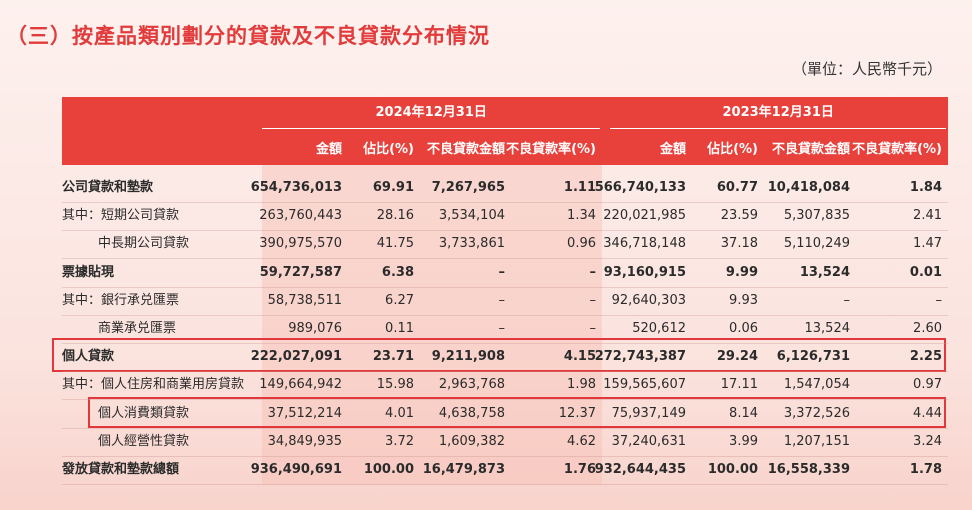 The width and height of the screenshot is (972, 510). I want to click on cell: 3.99, so click(743, 441).